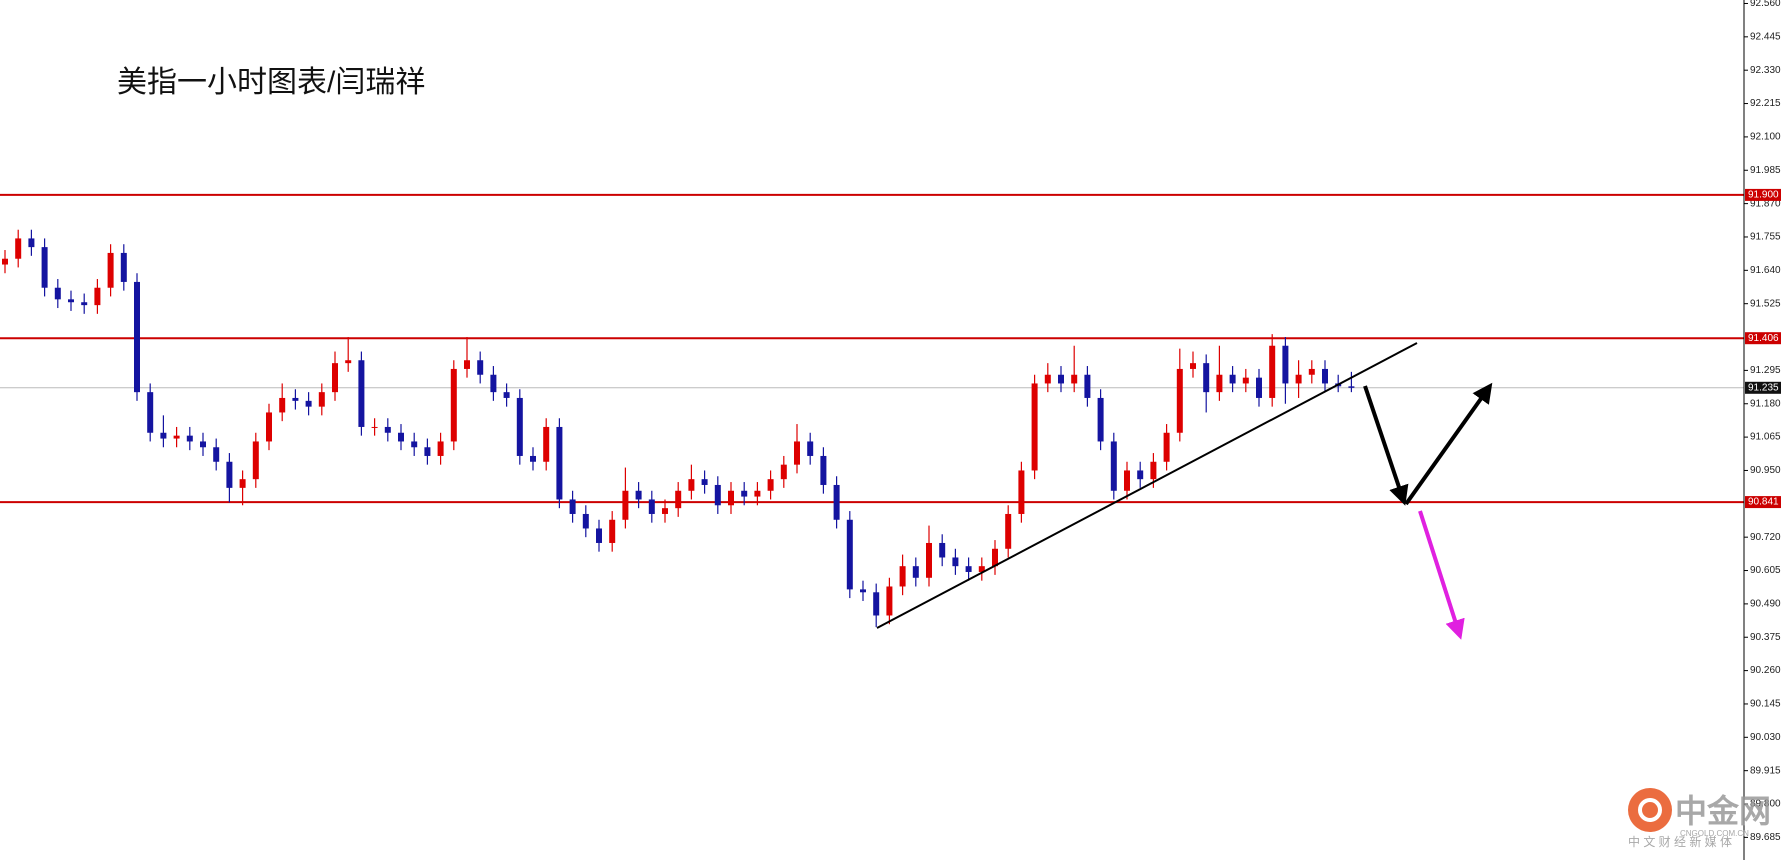 The image size is (1781, 860). What do you see at coordinates (1765, 70) in the screenshot?
I see `y-tick-label: 92.330` at bounding box center [1765, 70].